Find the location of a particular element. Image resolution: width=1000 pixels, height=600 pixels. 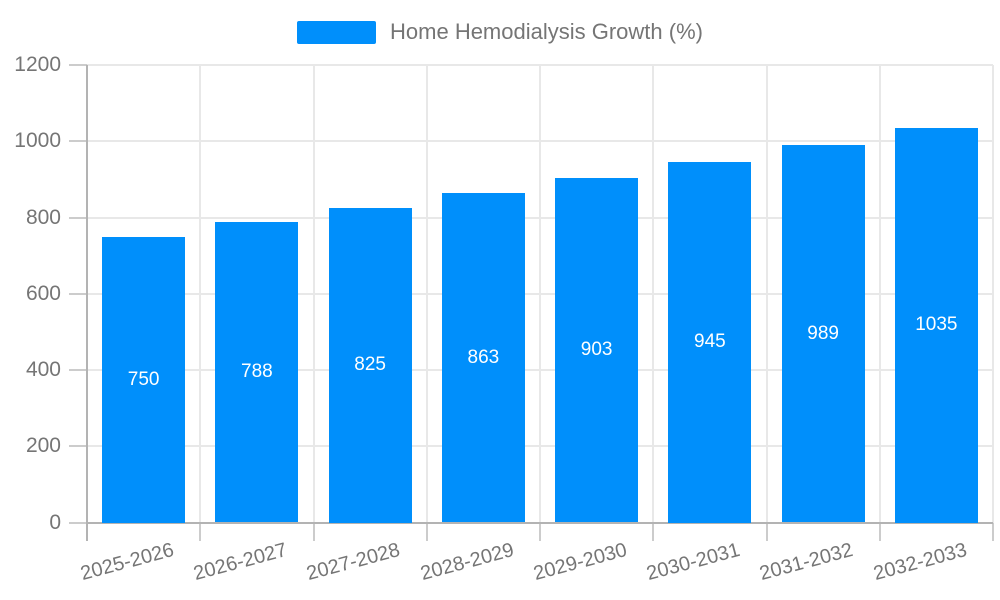

bar-value-label: 825 is located at coordinates (370, 365).